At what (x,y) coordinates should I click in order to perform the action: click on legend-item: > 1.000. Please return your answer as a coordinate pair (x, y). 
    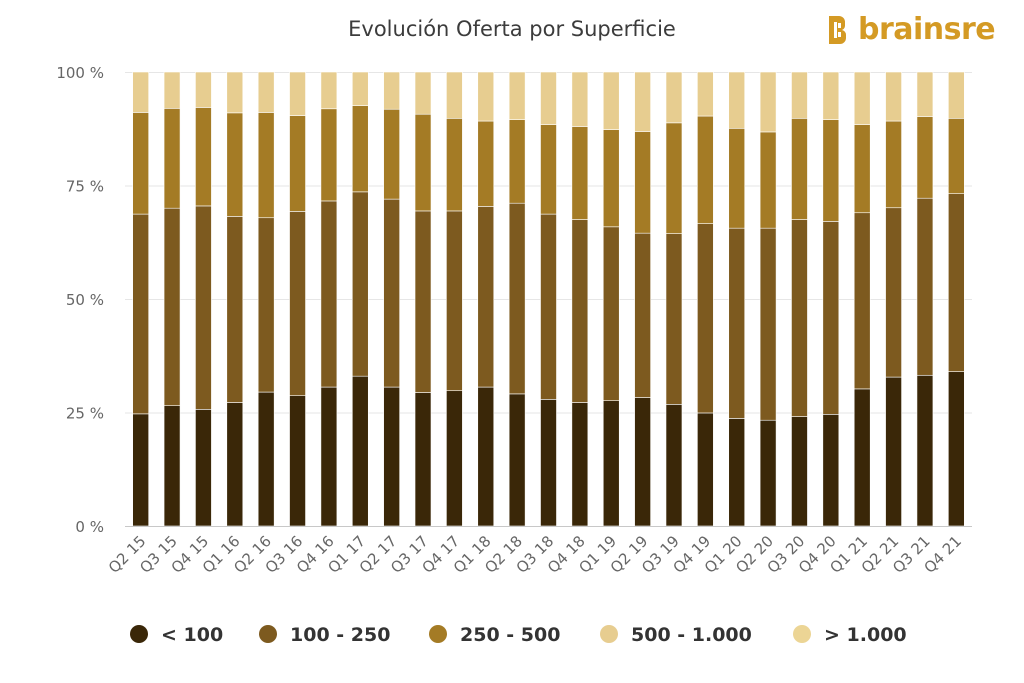
    Looking at the image, I should click on (850, 635).